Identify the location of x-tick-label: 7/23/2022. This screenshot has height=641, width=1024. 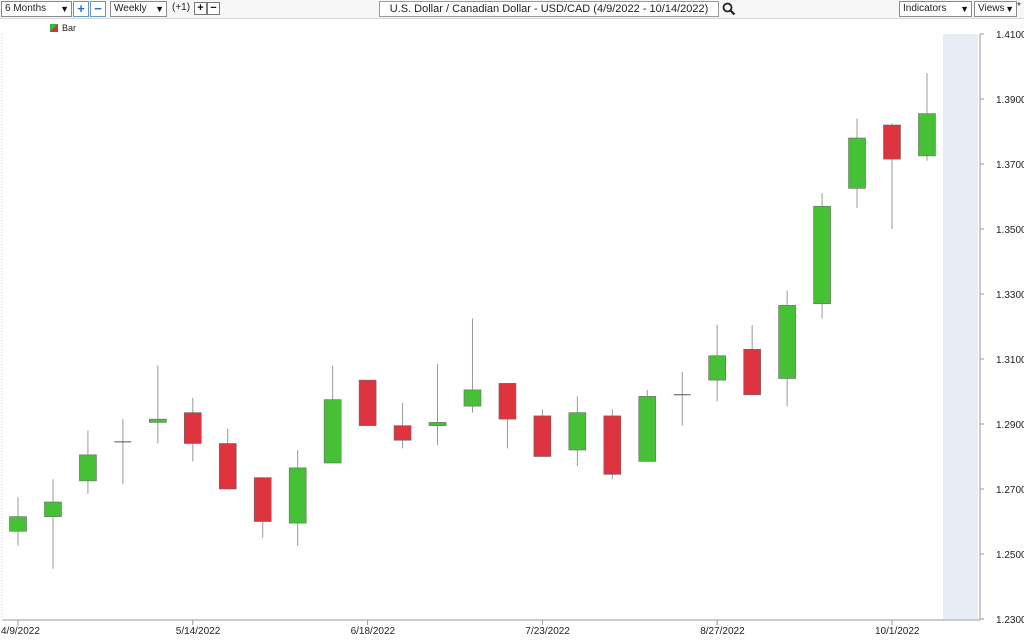
(547, 631).